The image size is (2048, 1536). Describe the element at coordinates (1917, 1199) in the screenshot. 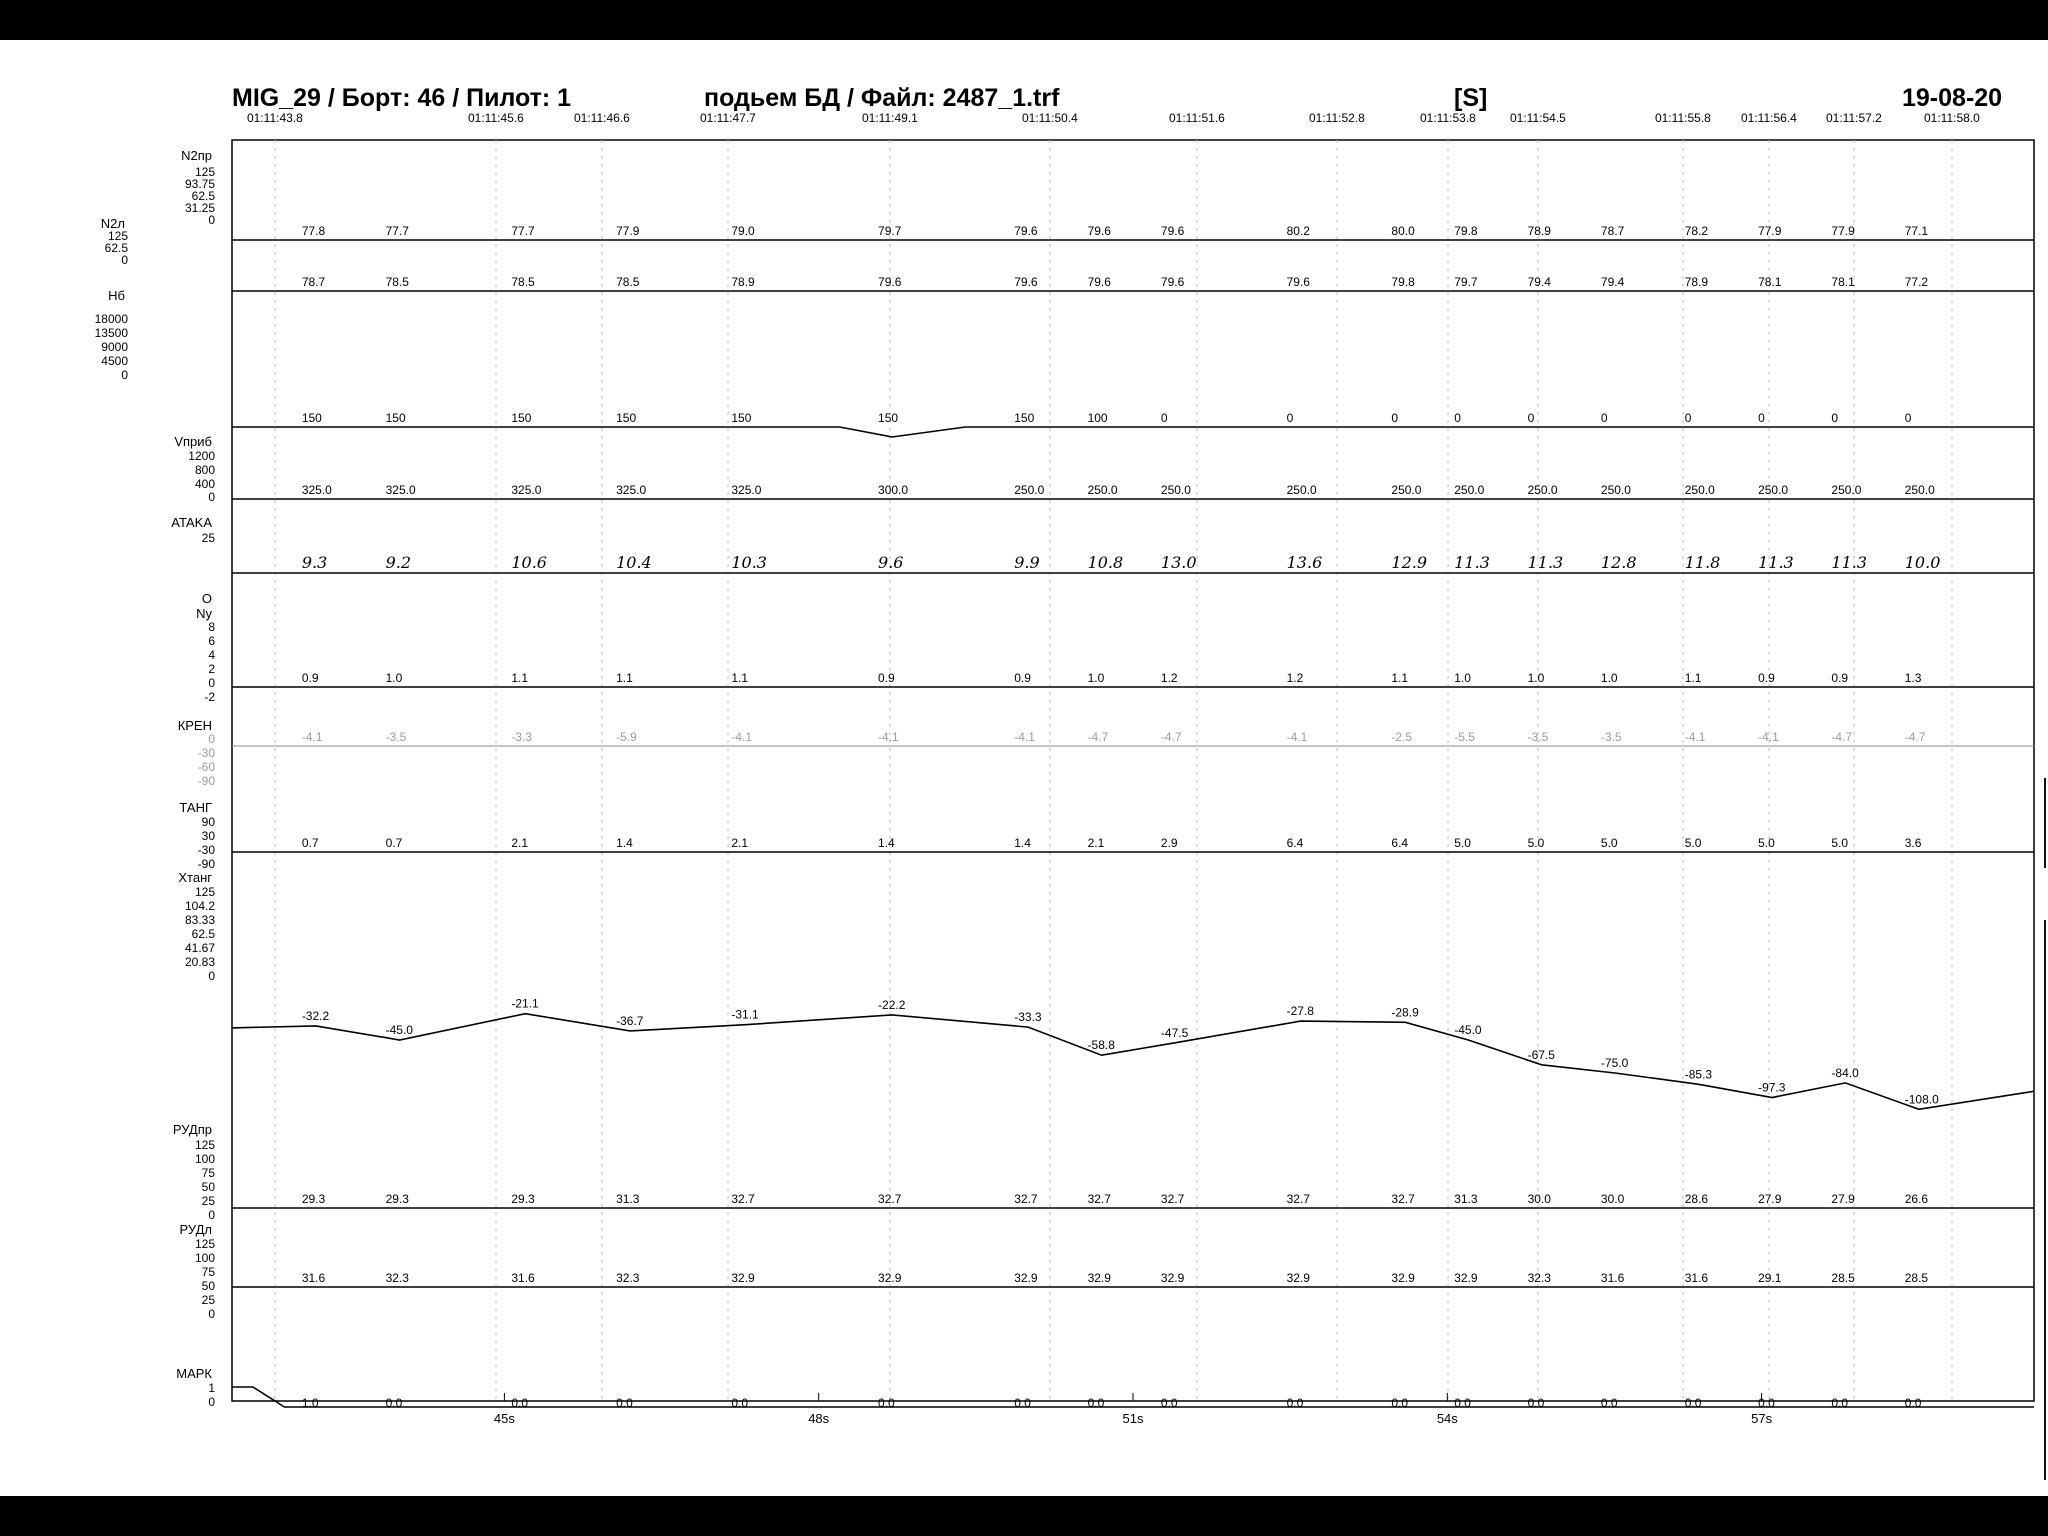

I see `value-label: 26.6` at that location.